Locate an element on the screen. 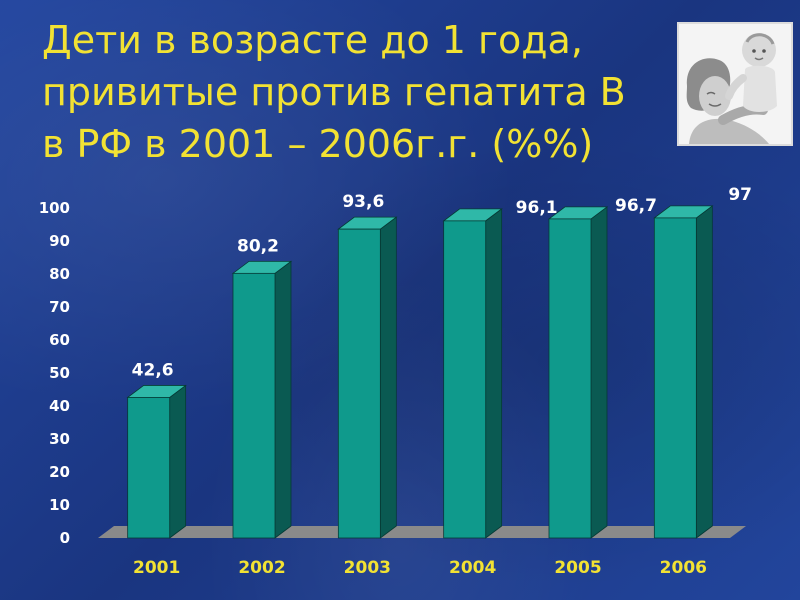 The height and width of the screenshot is (600, 800). y-tick-label: 50 is located at coordinates (59, 373).